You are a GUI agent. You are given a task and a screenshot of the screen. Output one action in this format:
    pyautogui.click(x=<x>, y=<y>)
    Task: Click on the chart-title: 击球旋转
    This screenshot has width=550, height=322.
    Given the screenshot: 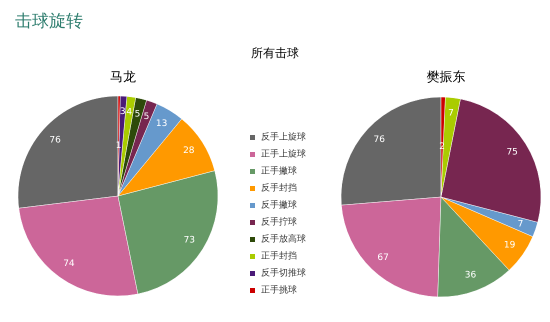 What is the action you would take?
    pyautogui.click(x=49, y=22)
    